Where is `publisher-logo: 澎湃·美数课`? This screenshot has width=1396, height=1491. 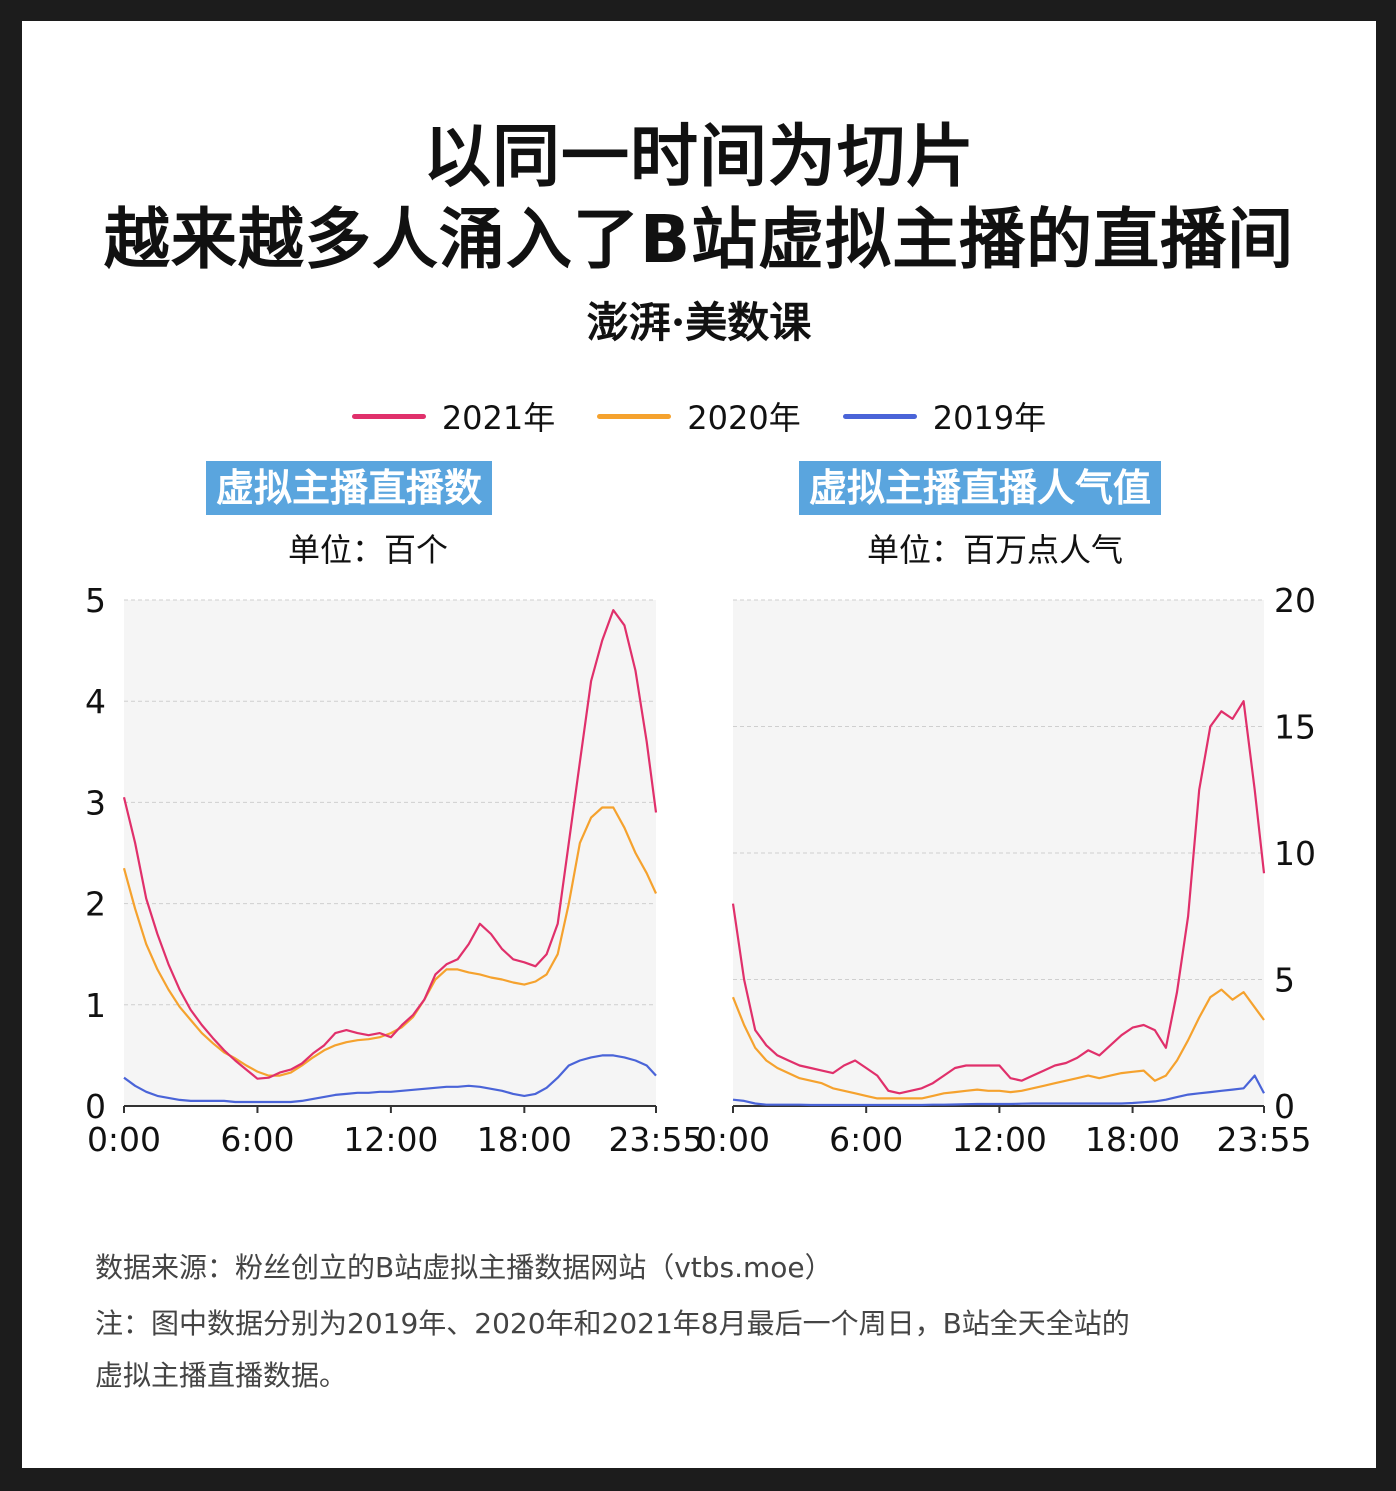 publisher-logo: 澎湃·美数课 is located at coordinates (699, 322).